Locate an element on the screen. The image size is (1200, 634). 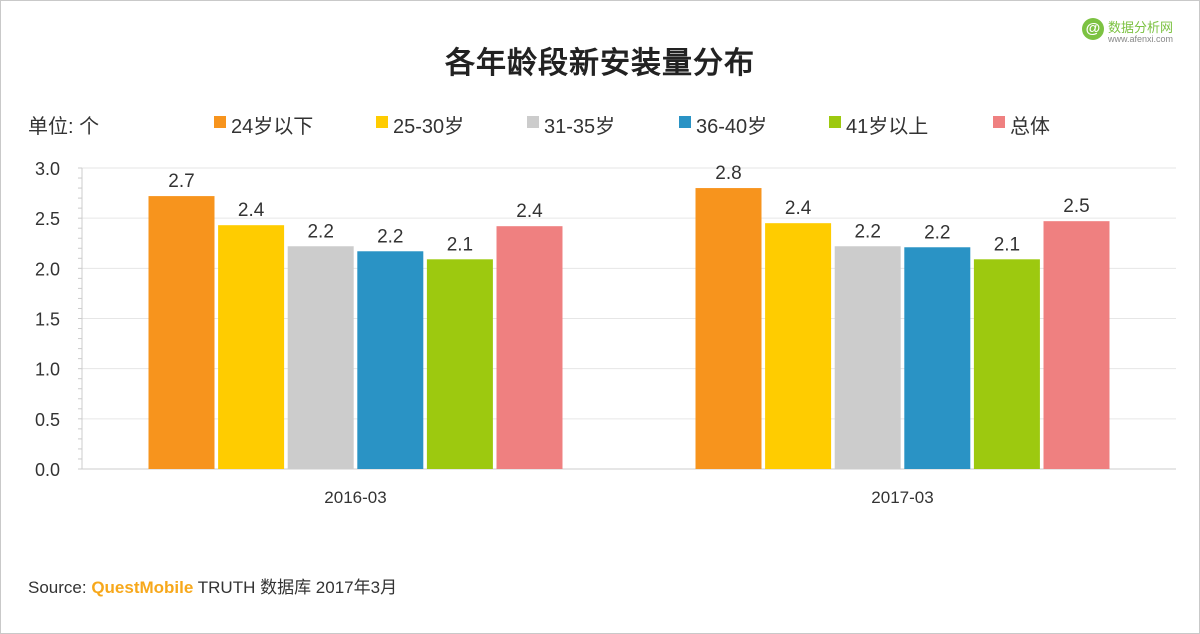
source-suffix: TRUTH 数据库 2017年3月 is located at coordinates (297, 587).